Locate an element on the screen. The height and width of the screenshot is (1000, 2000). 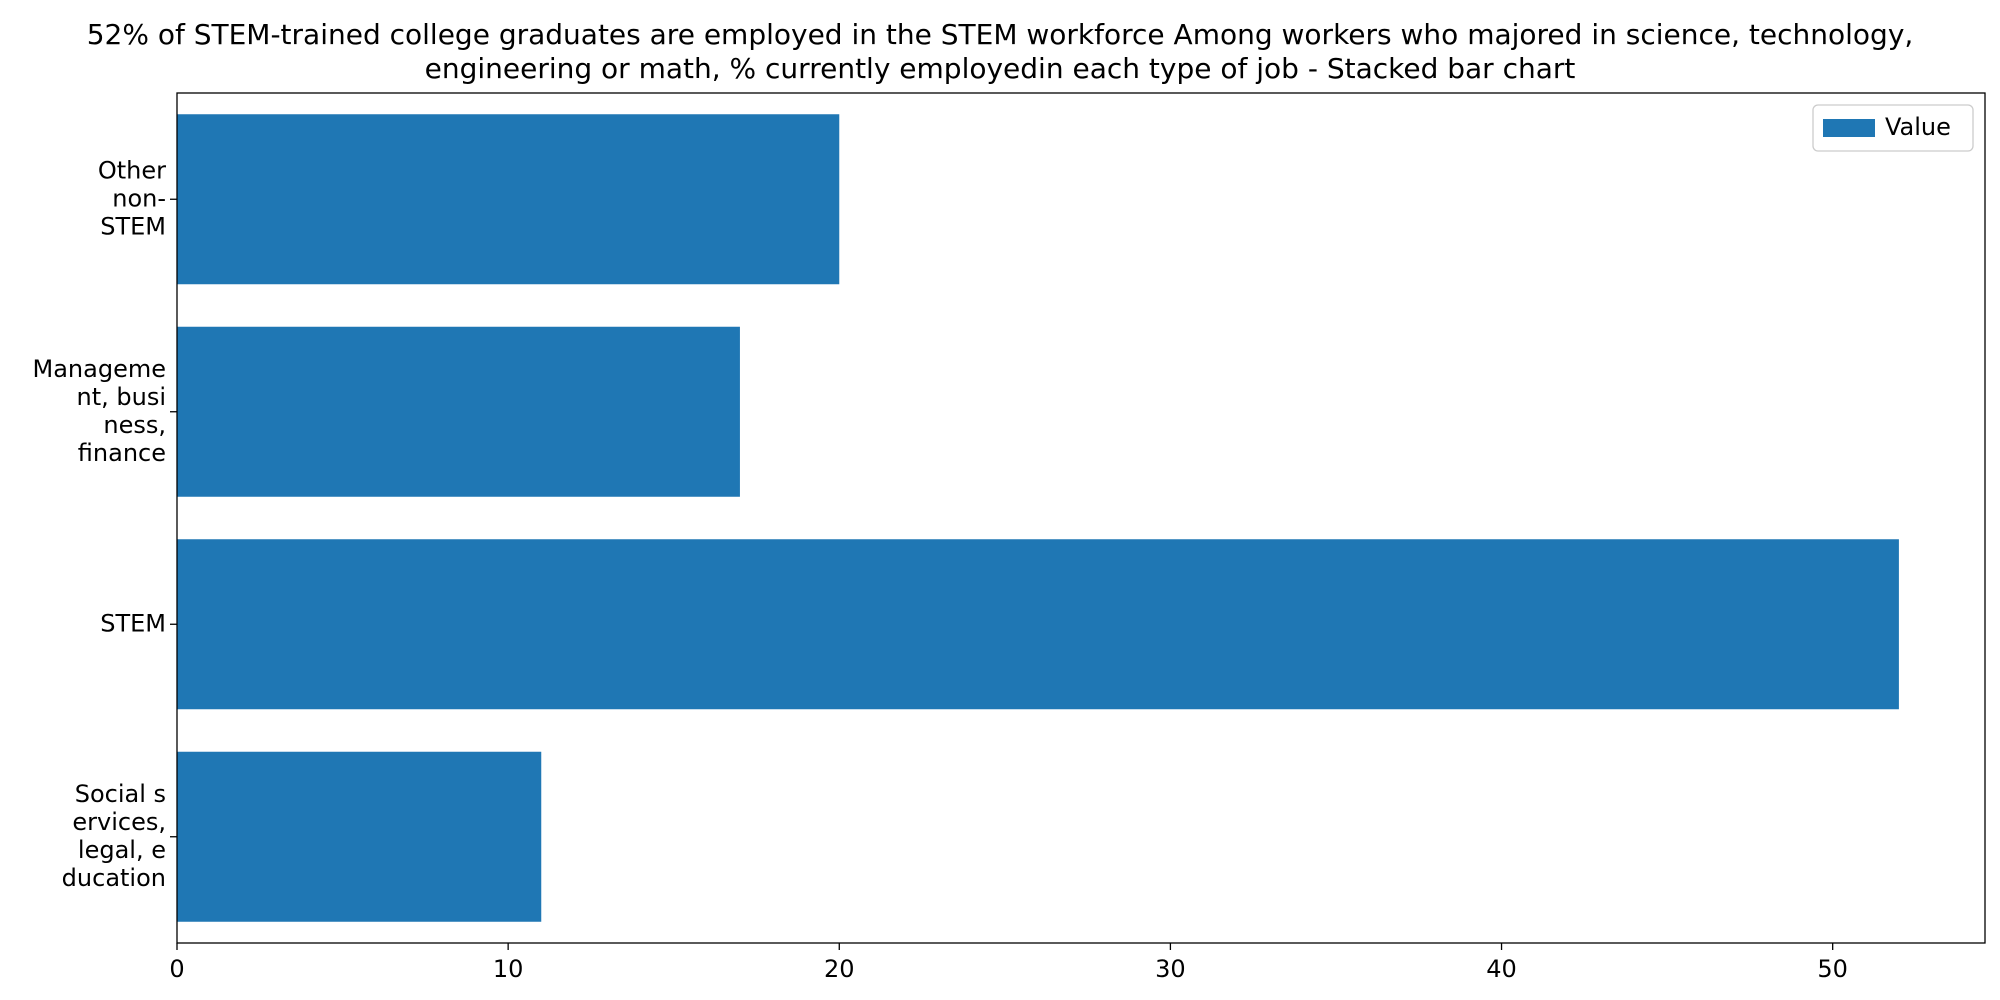
legend-box is located at coordinates (1893, 128).